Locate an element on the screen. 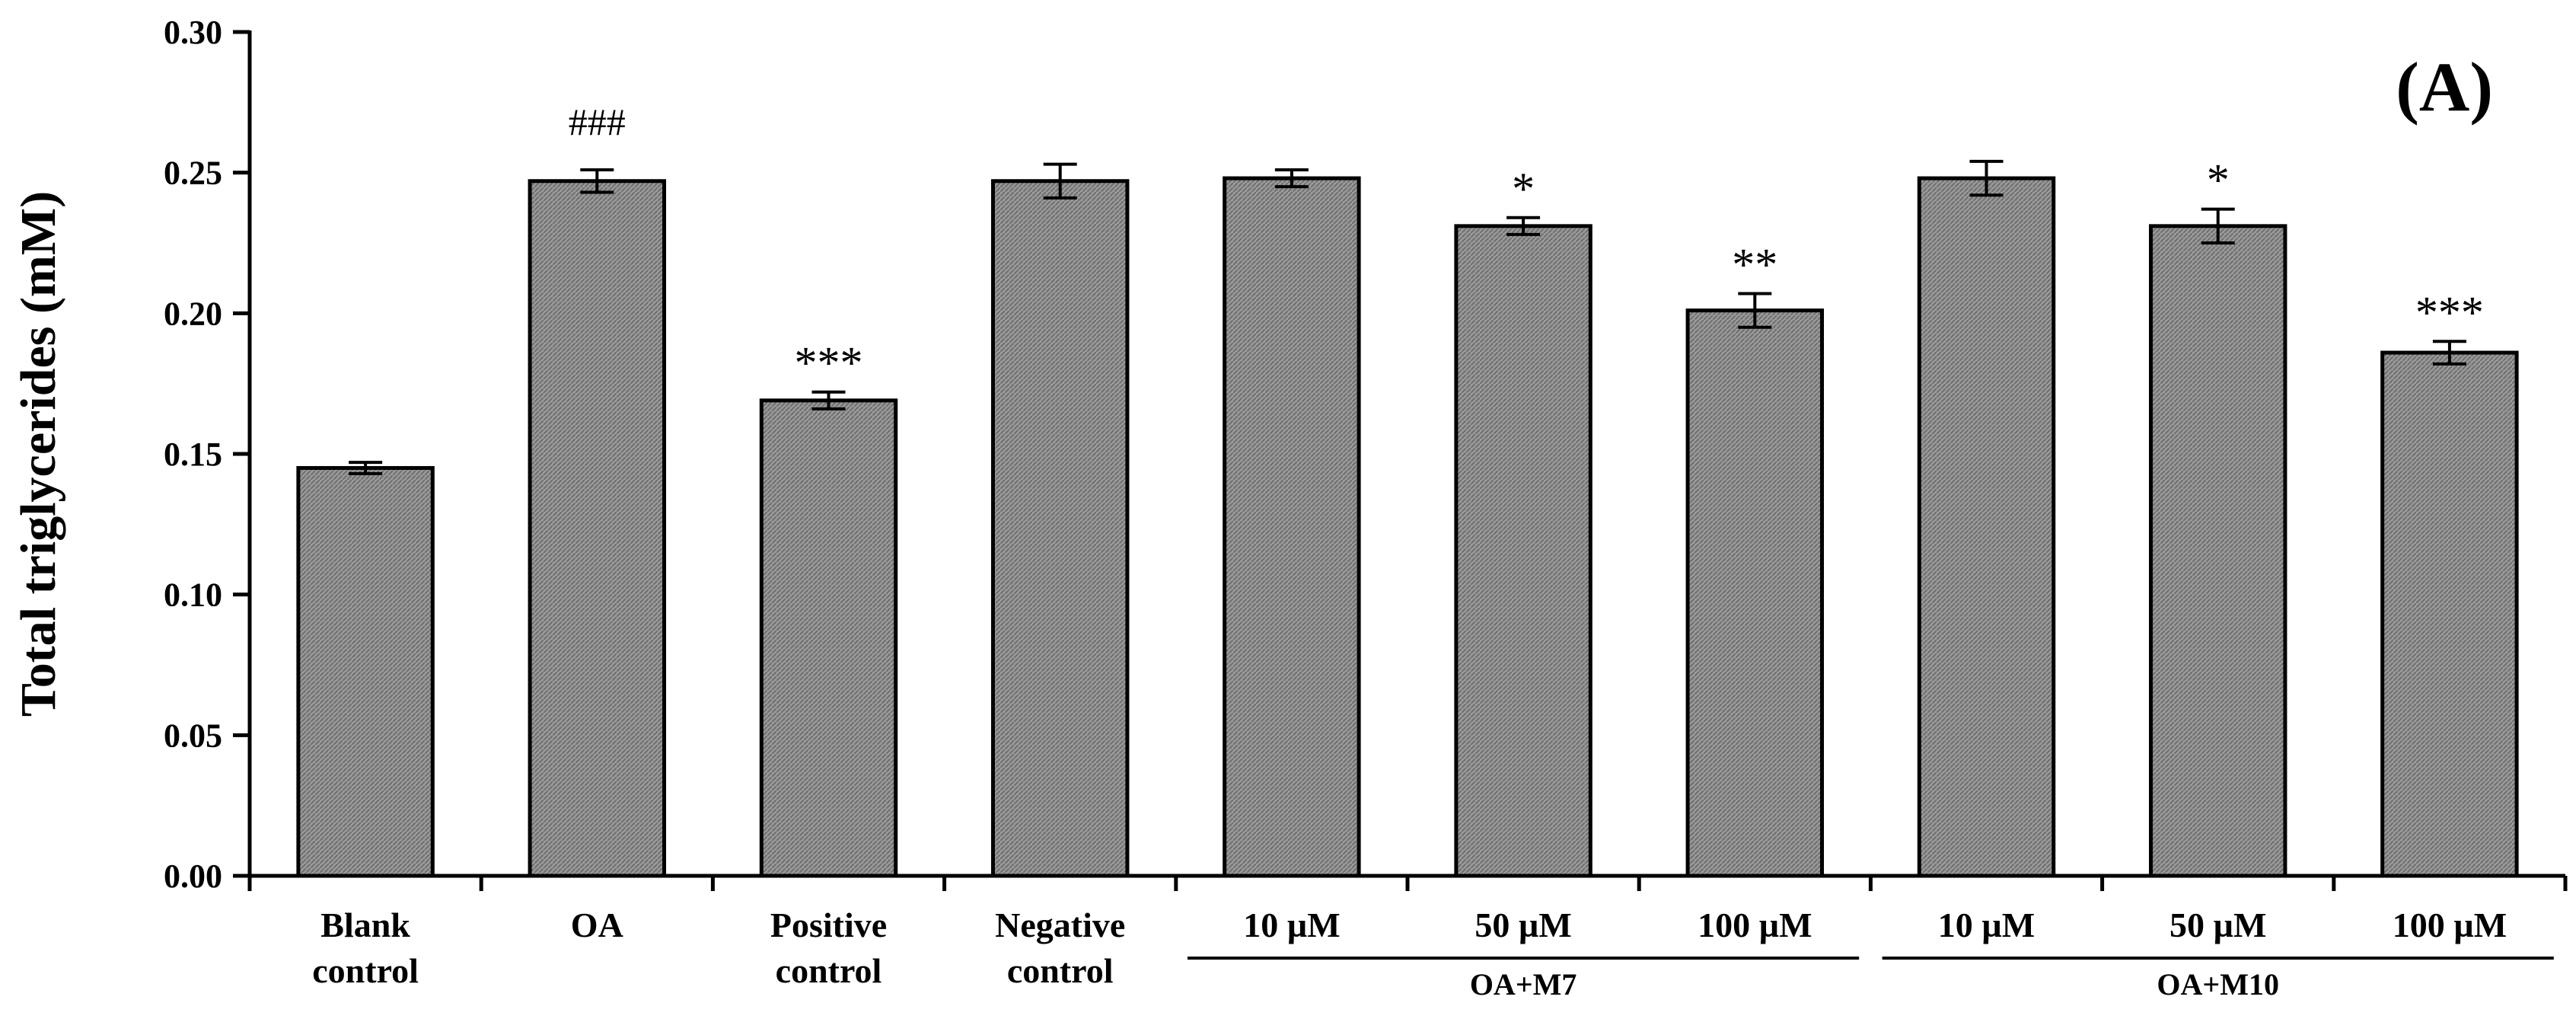  group-label: OA+M7 is located at coordinates (1523, 984).